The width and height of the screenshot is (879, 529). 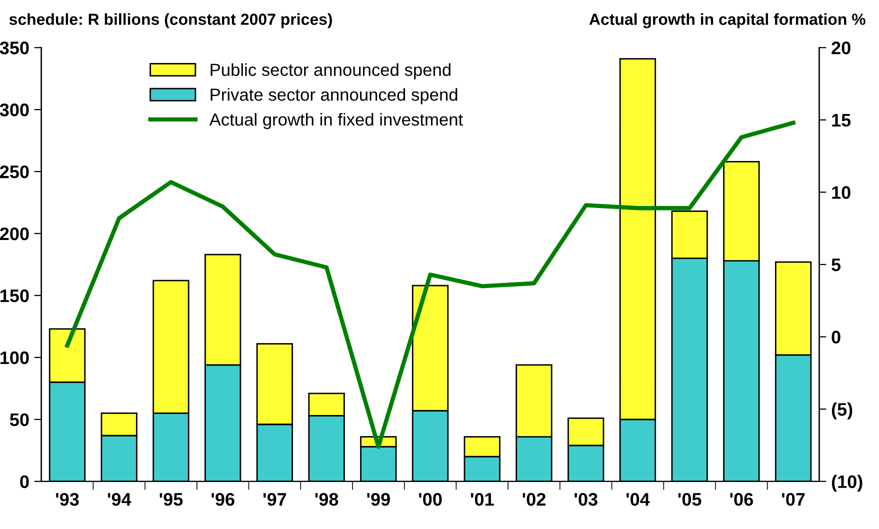 What do you see at coordinates (334, 96) in the screenshot?
I see `legend-label: Private sector announced spend` at bounding box center [334, 96].